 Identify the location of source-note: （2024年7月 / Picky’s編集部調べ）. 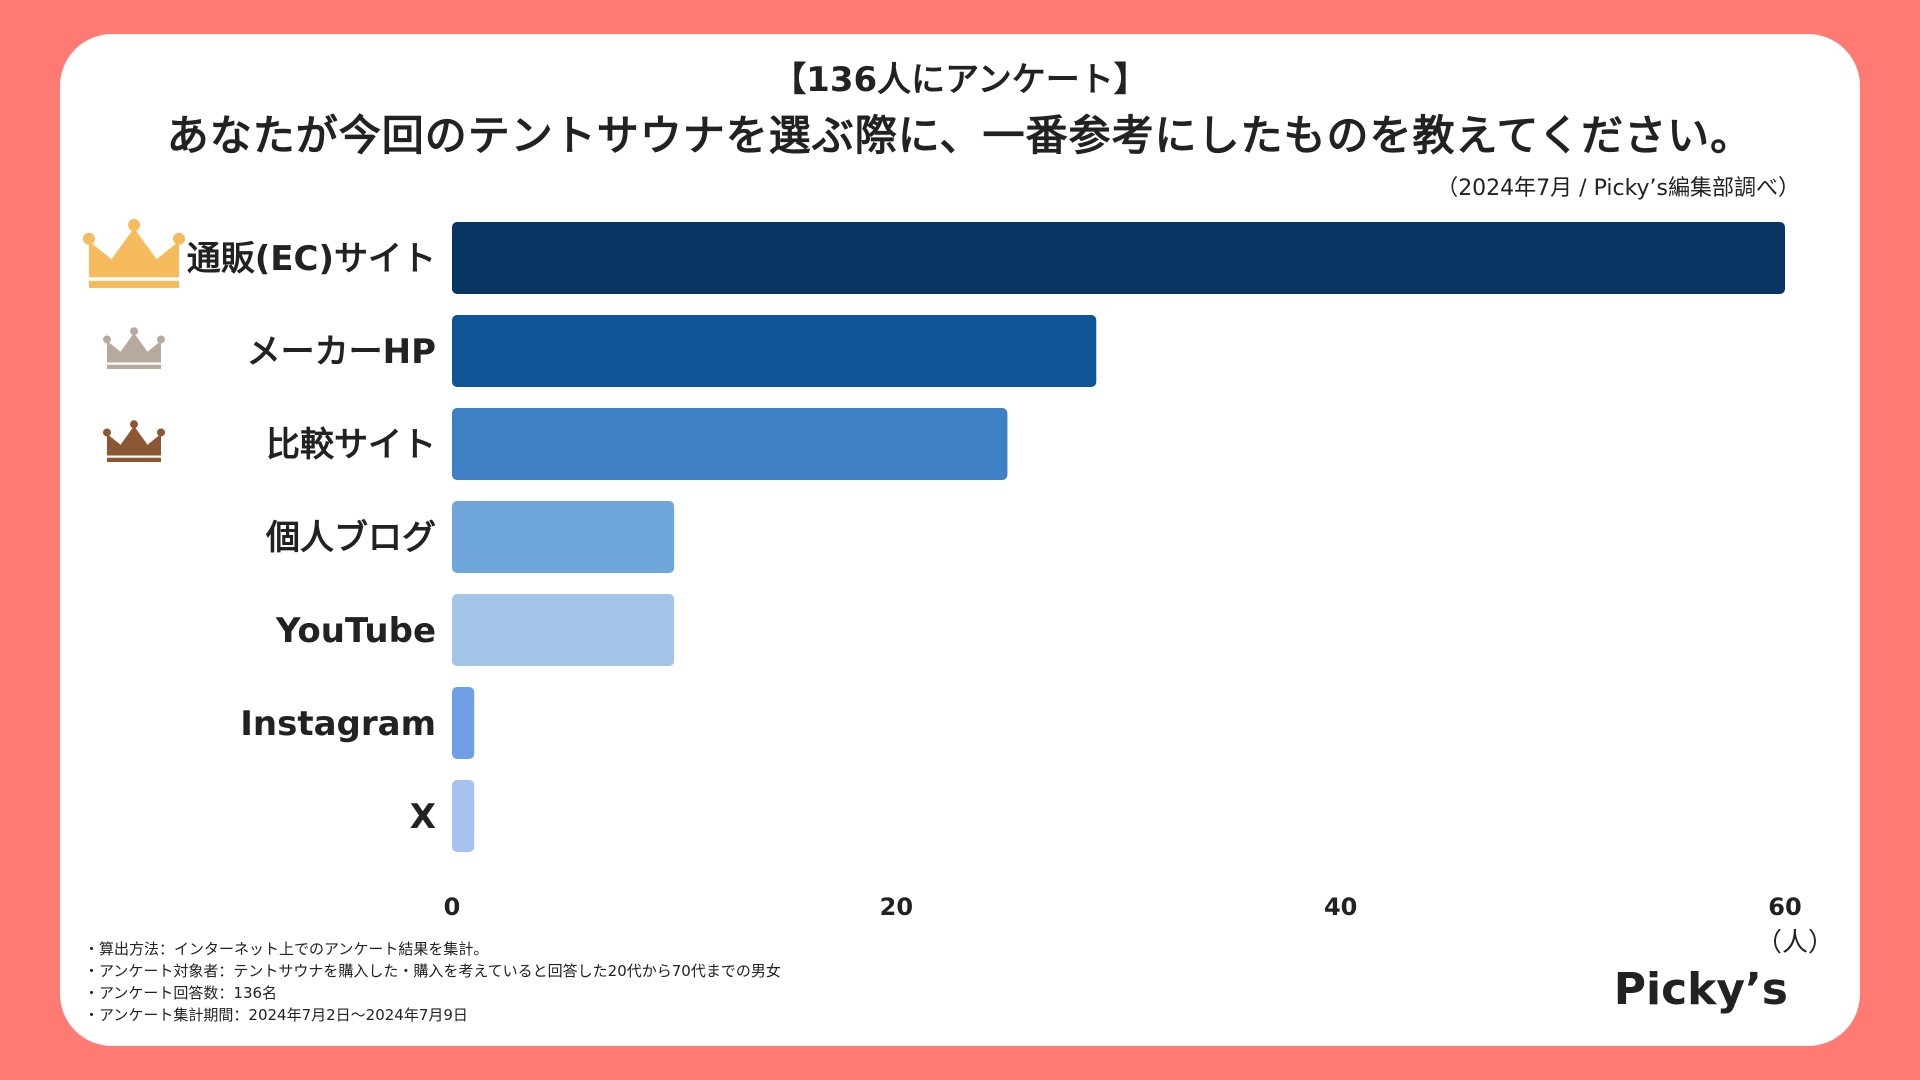
(1618, 188).